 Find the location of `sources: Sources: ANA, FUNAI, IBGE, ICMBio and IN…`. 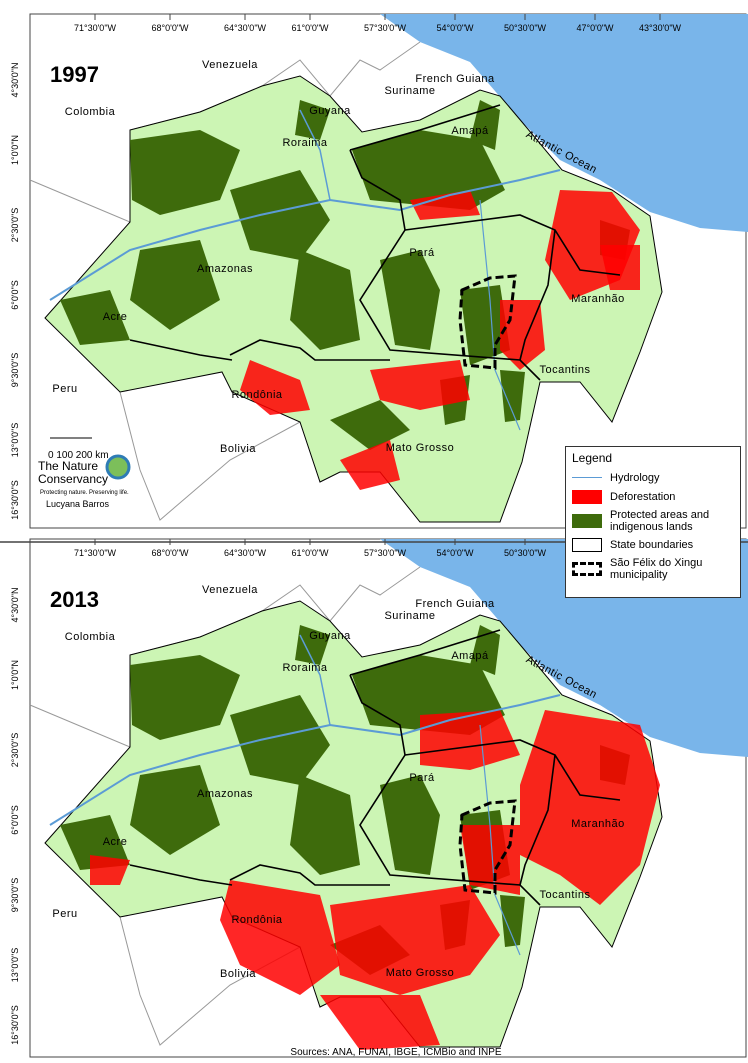

sources: Sources: ANA, FUNAI, IBGE, ICMBio and IN… is located at coordinates (396, 1052).